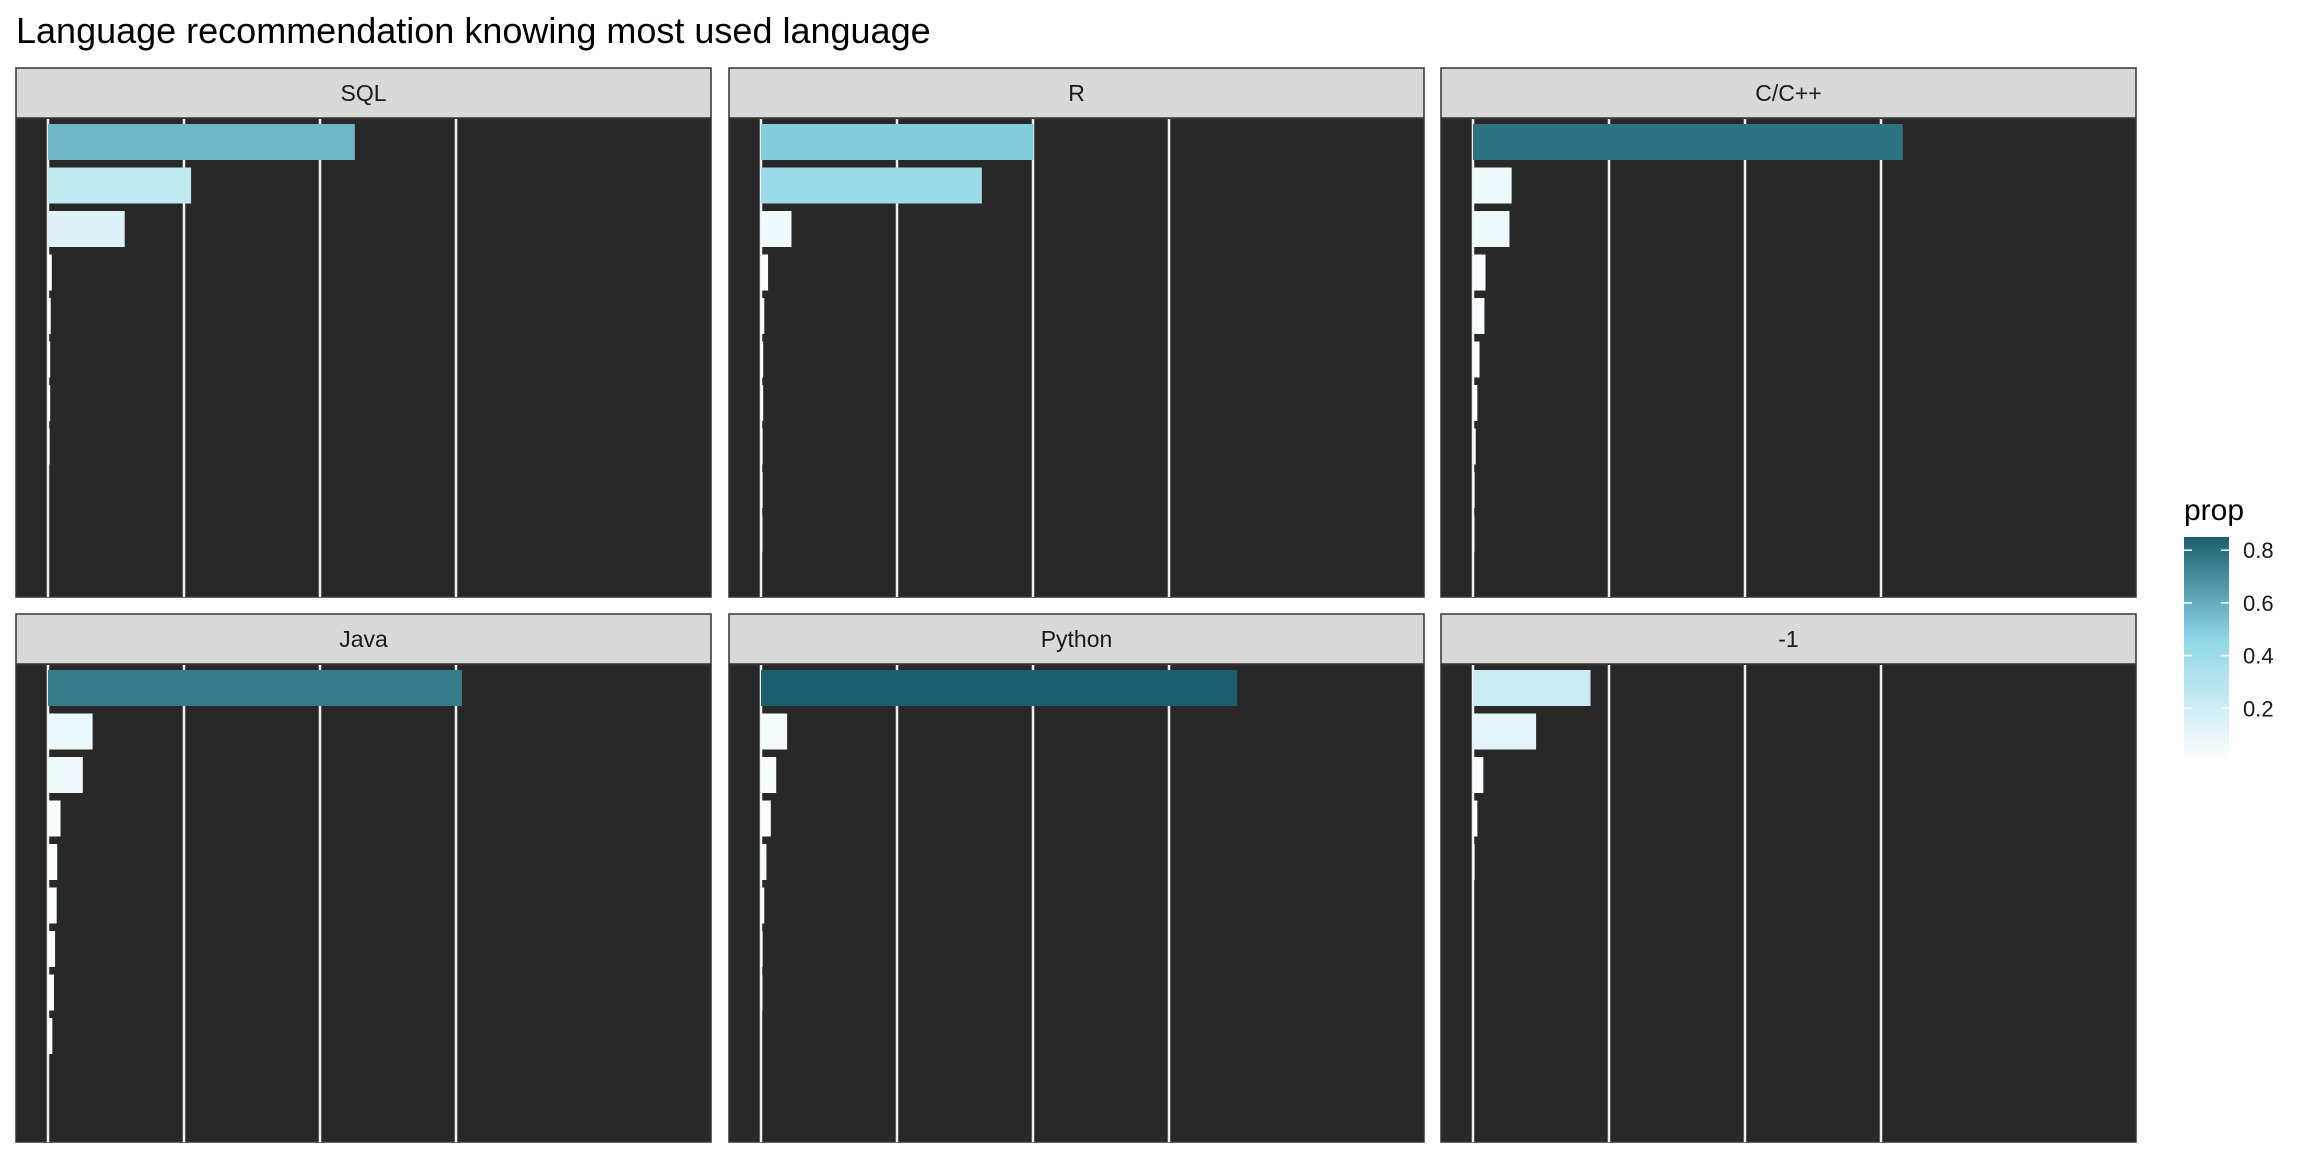 The width and height of the screenshot is (2304, 1152). I want to click on legend-title: prop, so click(2214, 510).